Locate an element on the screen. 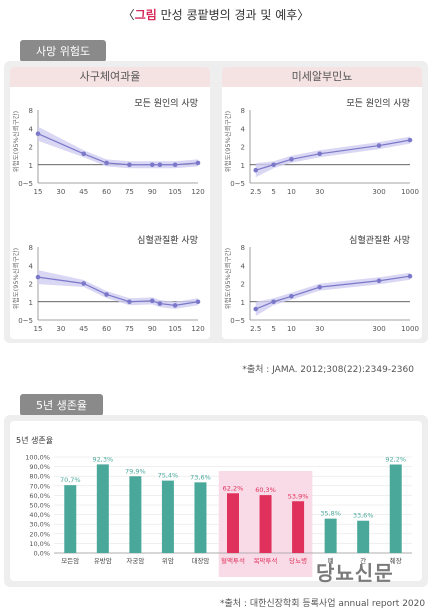 The image size is (432, 615). data-label: 92,2% is located at coordinates (395, 459).